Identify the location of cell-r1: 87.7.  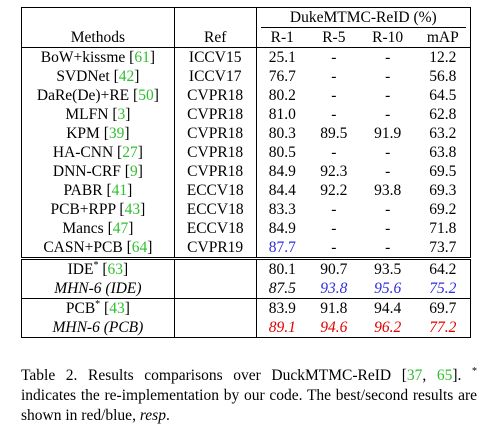
(282, 247).